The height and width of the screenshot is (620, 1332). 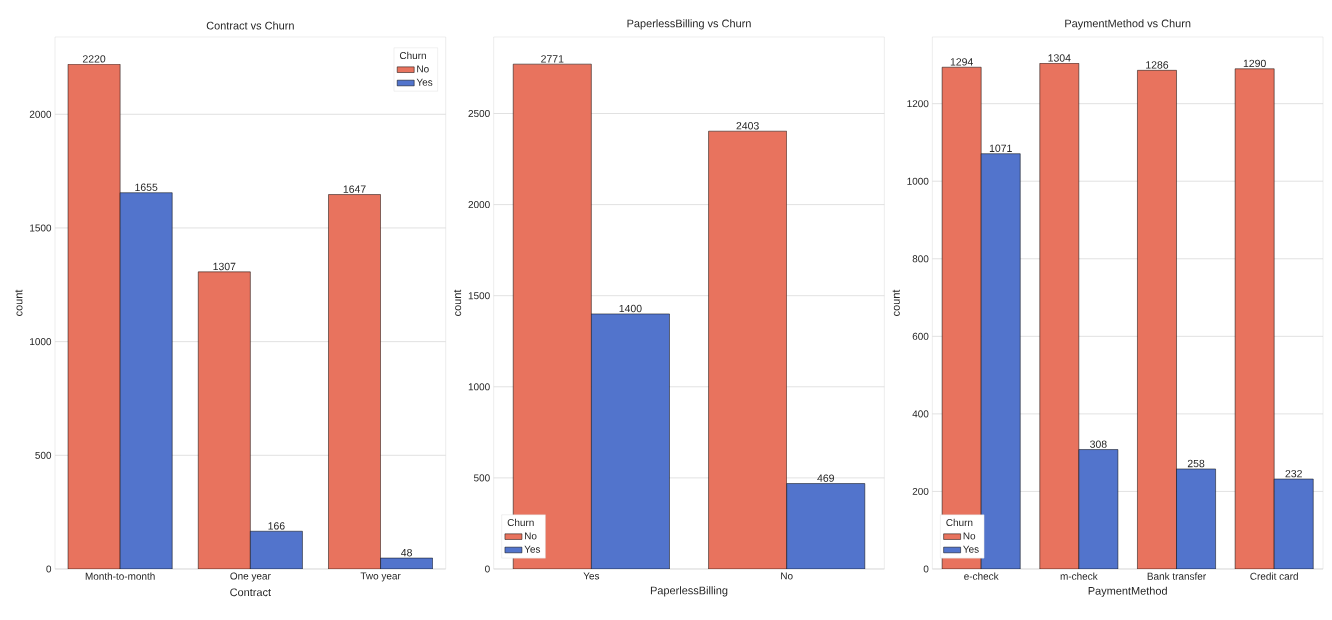 What do you see at coordinates (591, 576) in the screenshot?
I see `x-tick-label: Yes` at bounding box center [591, 576].